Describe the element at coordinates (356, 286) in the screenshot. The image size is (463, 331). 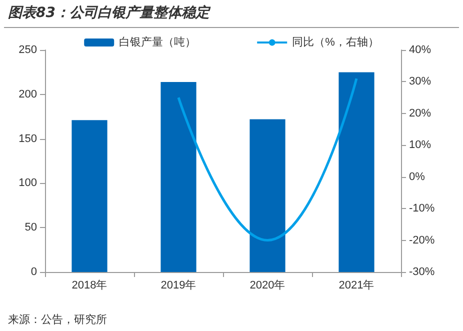
I see `x-tick-label: 2021年` at that location.